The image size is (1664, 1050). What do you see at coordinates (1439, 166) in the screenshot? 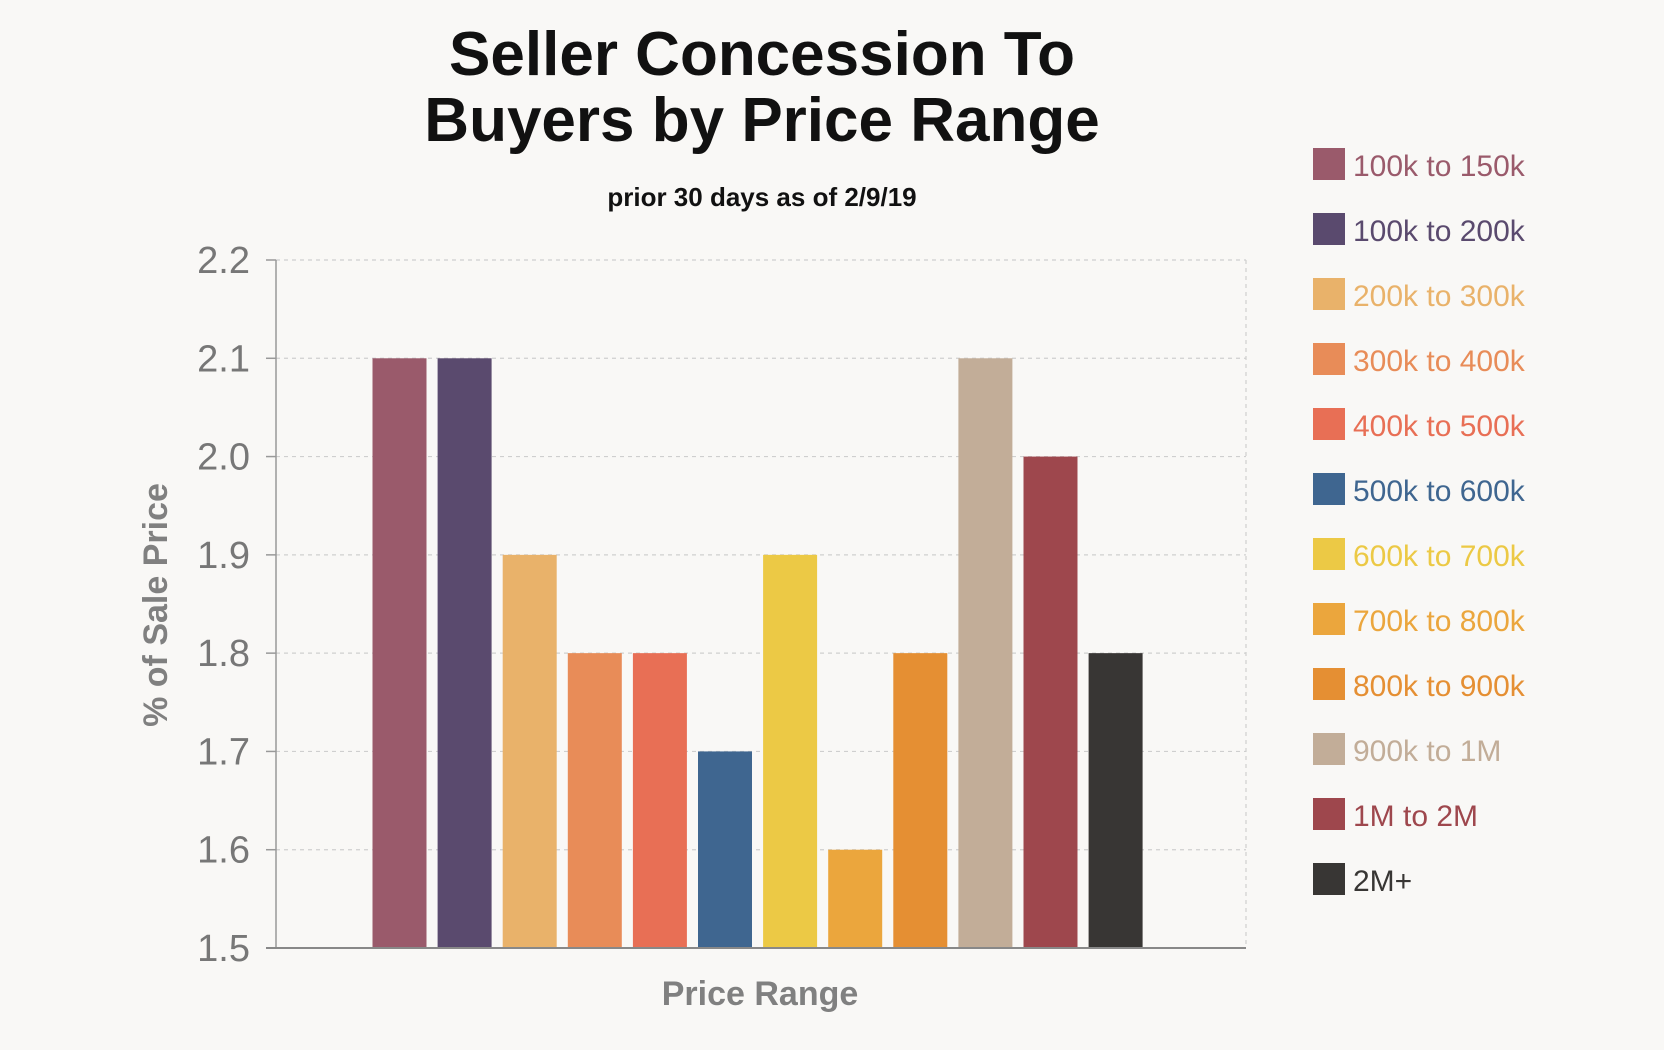
I see `legend-label: 100k to 150k` at bounding box center [1439, 166].